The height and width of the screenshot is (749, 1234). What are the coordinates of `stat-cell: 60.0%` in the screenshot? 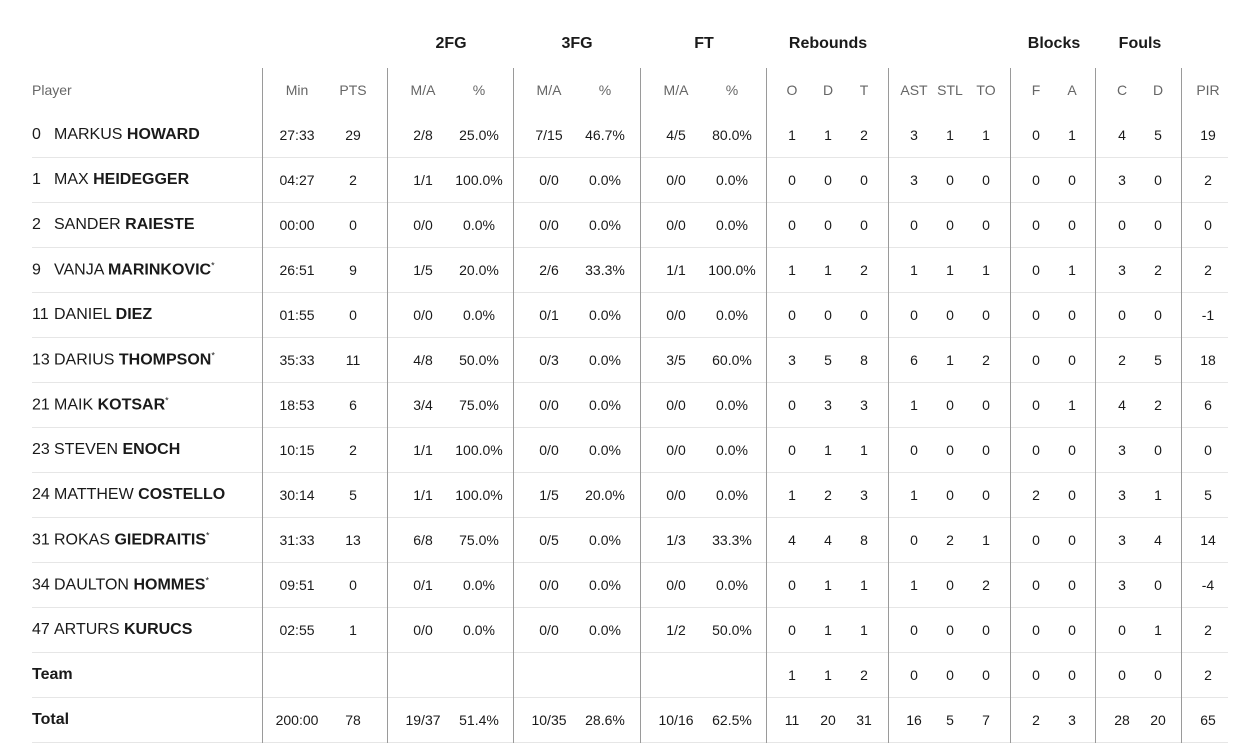 It's located at (732, 360).